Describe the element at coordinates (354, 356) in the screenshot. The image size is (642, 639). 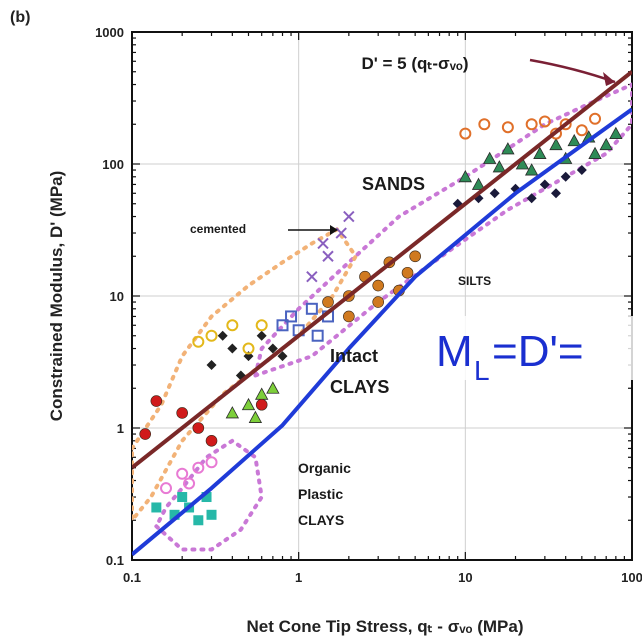
I see `intact-clays-label-1: Intact` at that location.